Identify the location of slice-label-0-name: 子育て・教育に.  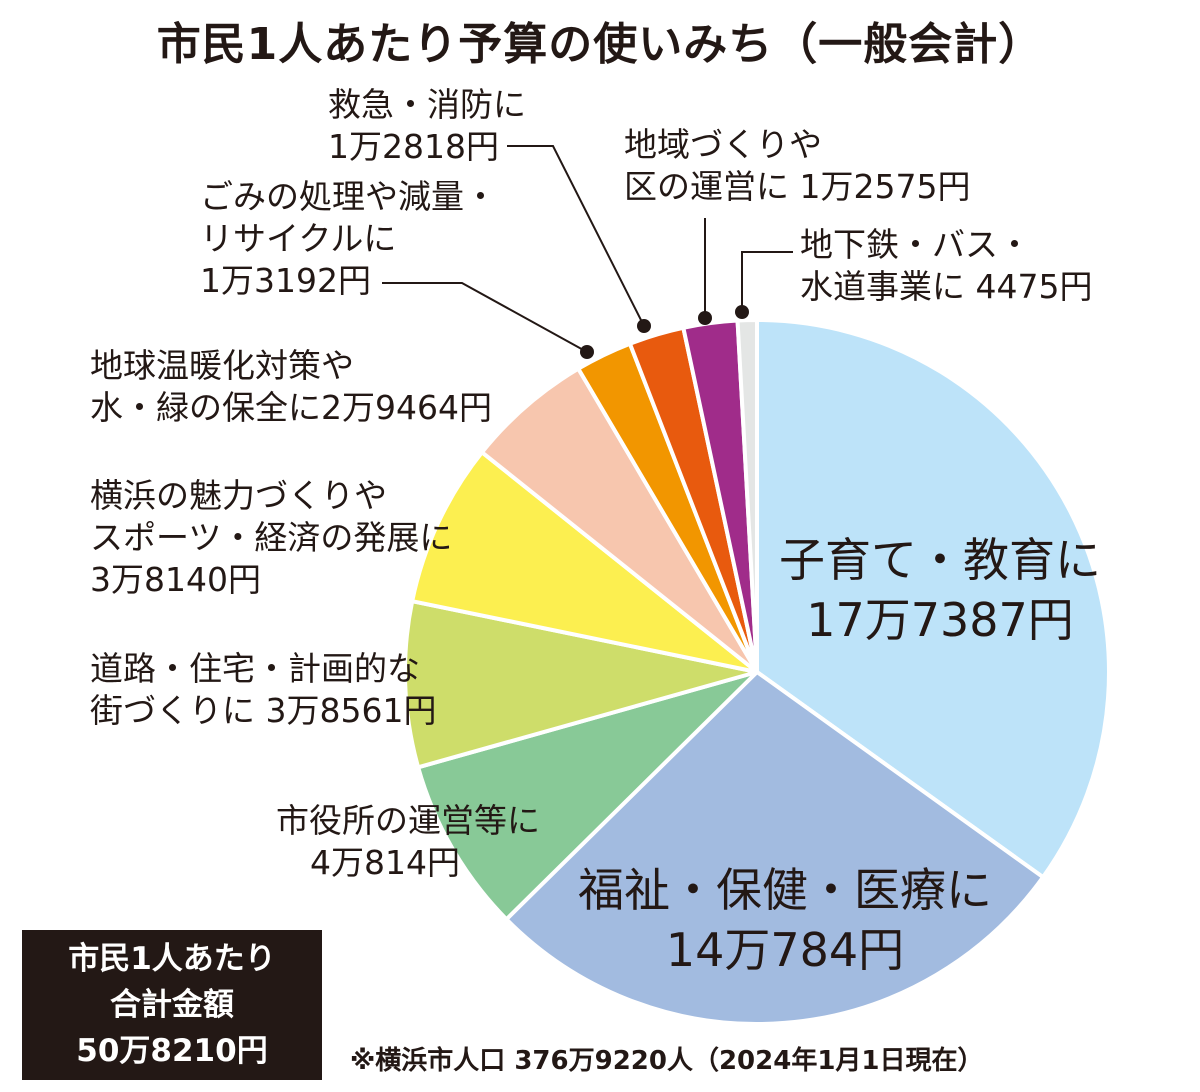
(940, 560).